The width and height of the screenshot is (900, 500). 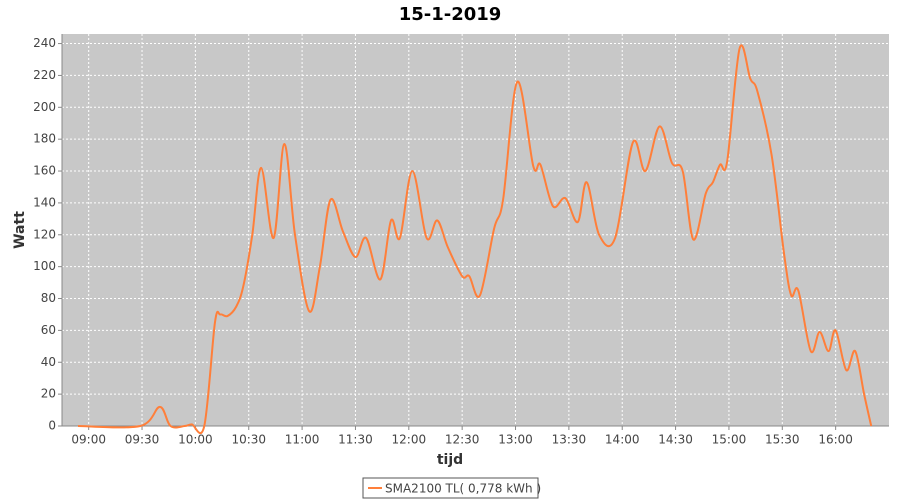 I want to click on legend-label: SMA2100 TL( 0,778 kWh ), so click(x=463, y=489).